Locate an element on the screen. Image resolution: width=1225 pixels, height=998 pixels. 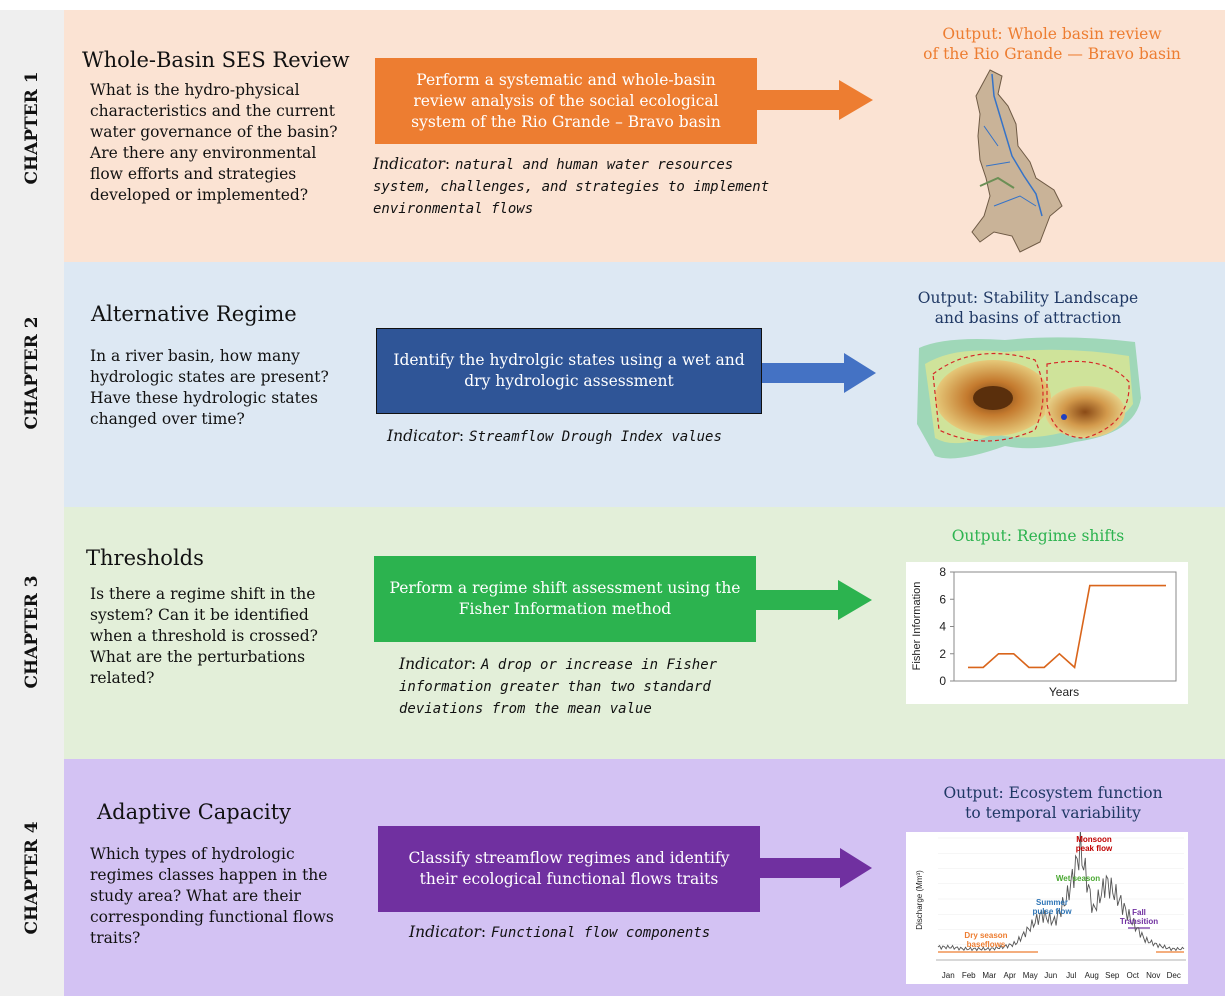
annotation-monsoon: Monsoon is located at coordinates (1094, 839).